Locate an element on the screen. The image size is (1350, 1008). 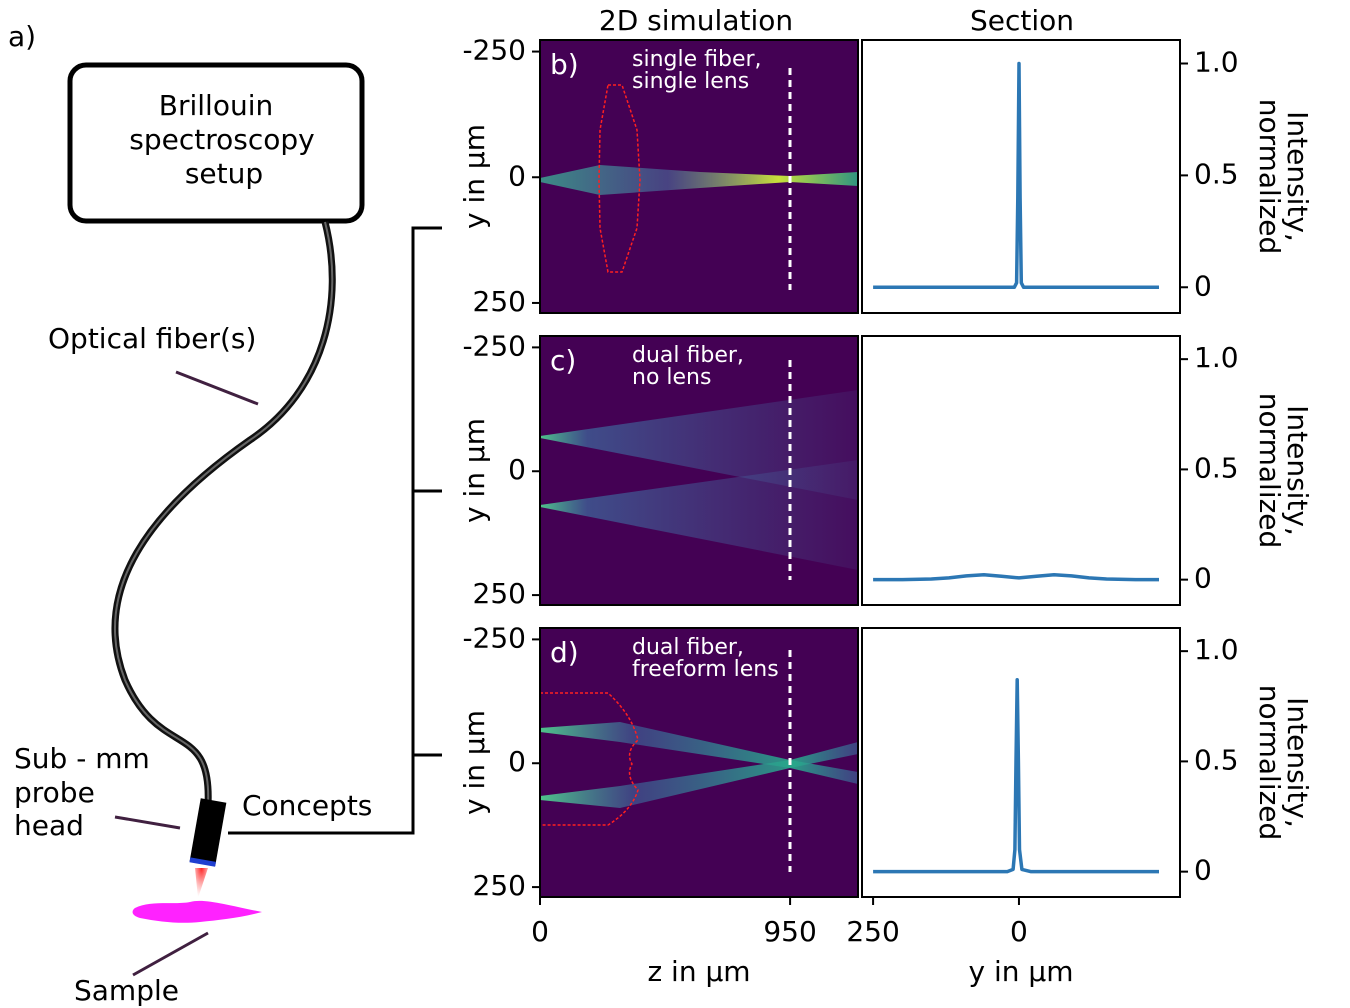
sample is located at coordinates (197, 911).